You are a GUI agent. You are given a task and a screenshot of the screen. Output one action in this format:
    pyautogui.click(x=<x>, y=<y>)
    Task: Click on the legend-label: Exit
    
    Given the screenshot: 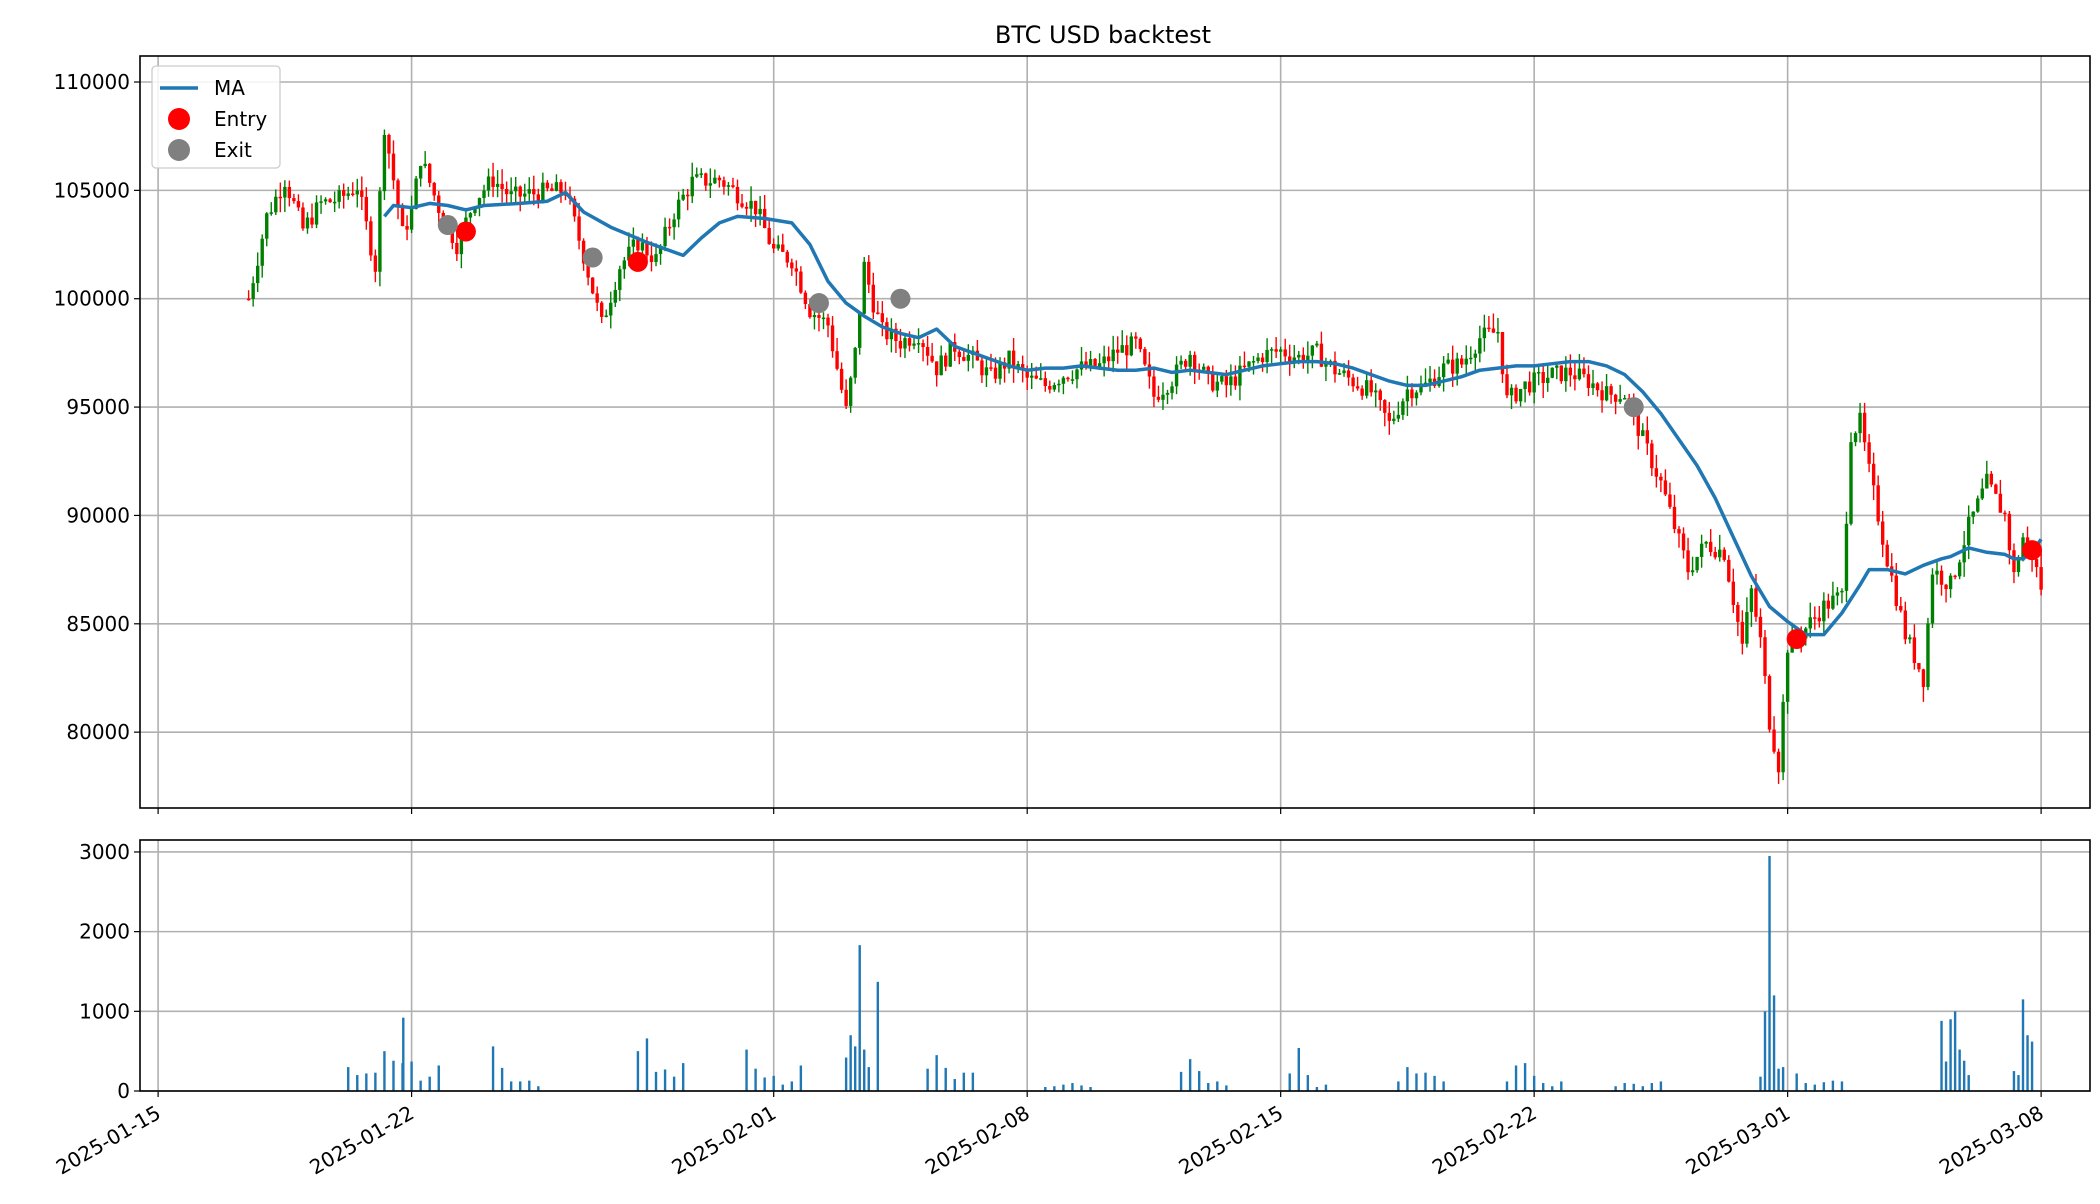 What is the action you would take?
    pyautogui.click(x=233, y=150)
    